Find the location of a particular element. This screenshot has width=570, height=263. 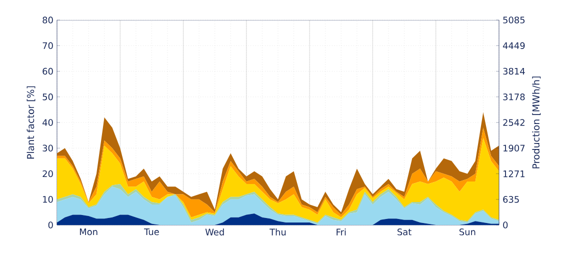

y-tick-label: 0 is located at coordinates (50, 225).